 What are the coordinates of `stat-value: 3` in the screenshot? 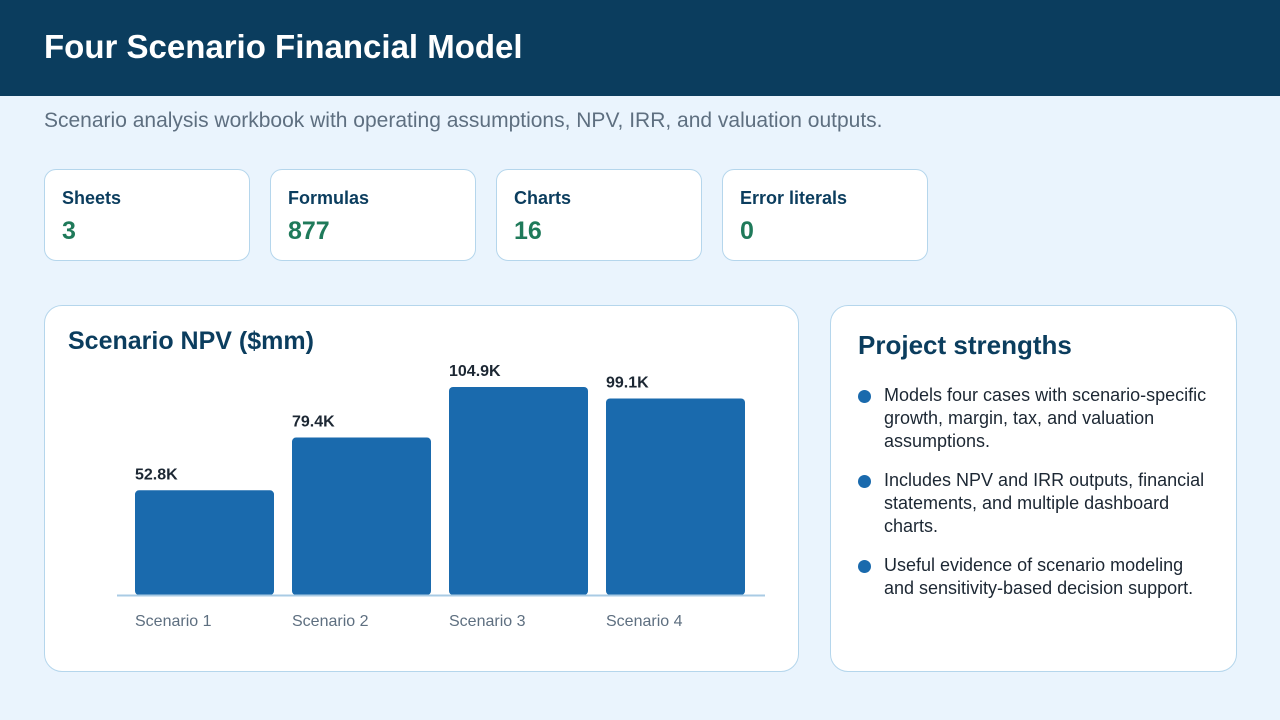 It's located at (69, 231).